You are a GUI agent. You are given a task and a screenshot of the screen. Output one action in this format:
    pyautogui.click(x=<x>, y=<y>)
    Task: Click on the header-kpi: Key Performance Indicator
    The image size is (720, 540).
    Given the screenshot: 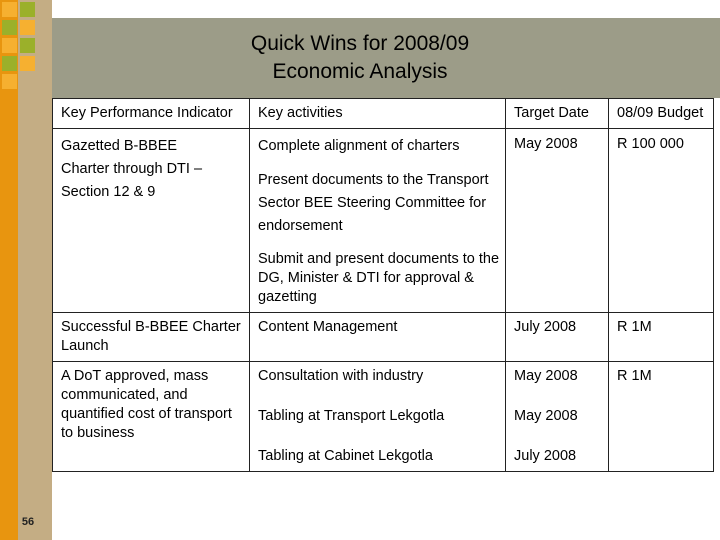 What is the action you would take?
    pyautogui.click(x=151, y=113)
    